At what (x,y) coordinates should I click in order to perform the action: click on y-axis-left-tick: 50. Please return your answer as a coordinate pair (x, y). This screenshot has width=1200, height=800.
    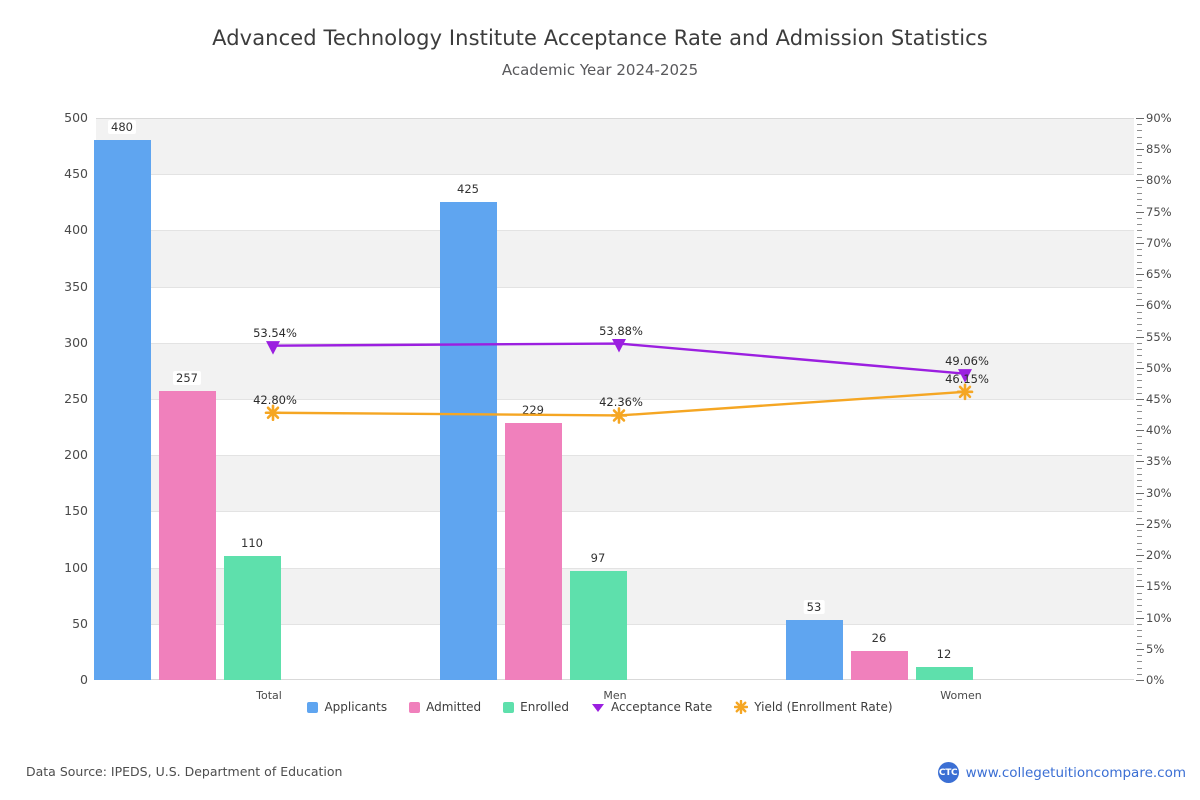
    Looking at the image, I should click on (80, 623).